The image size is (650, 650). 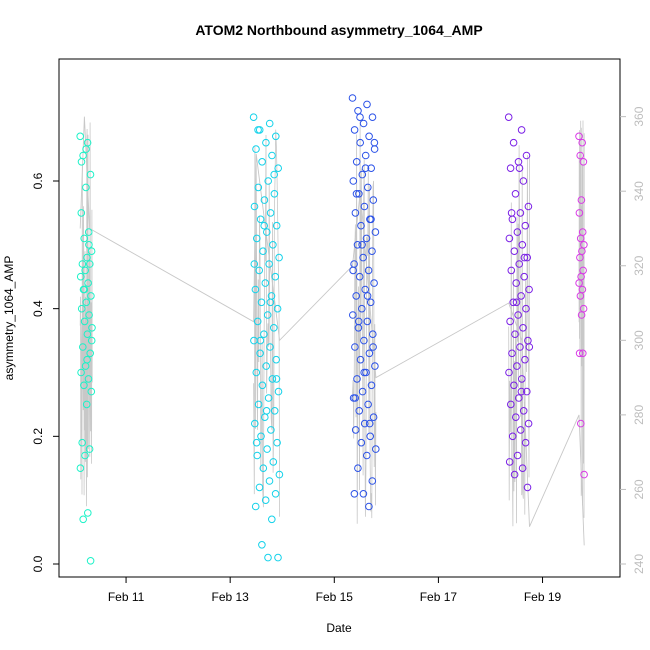 I want to click on x-tick-label: Feb 15, so click(x=335, y=597).